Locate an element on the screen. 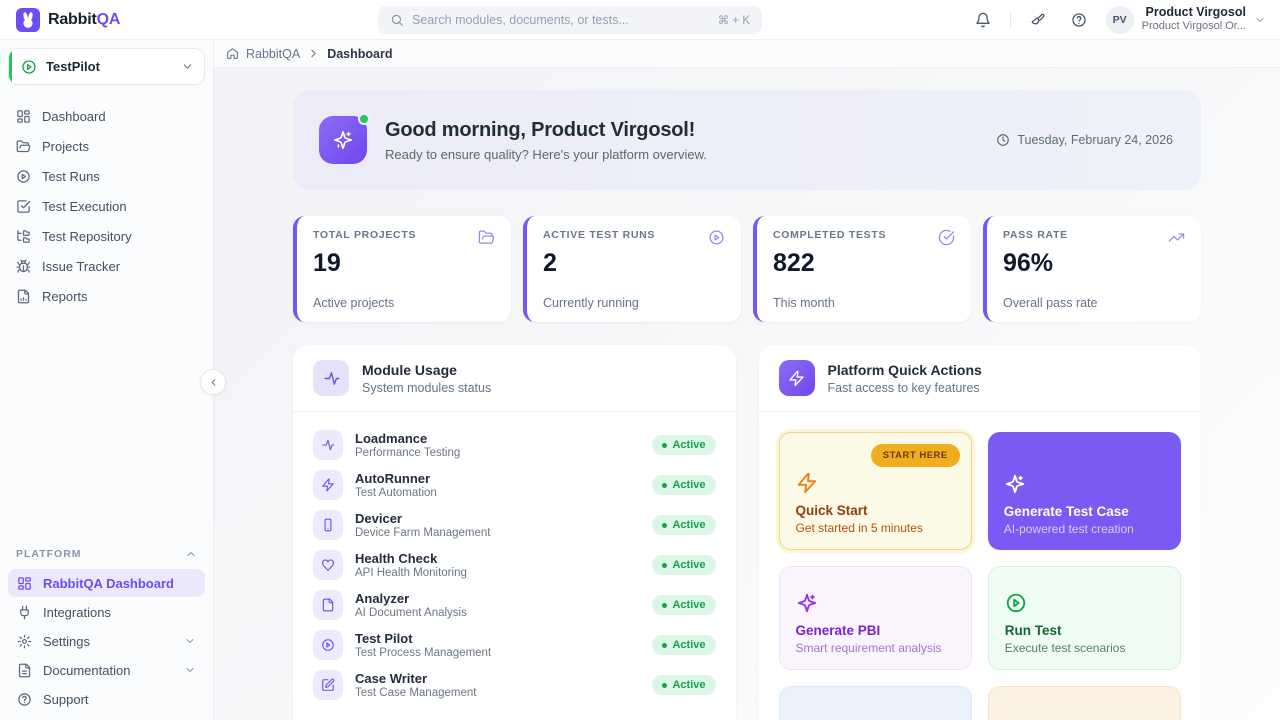 This screenshot has height=720, width=1280. sidebar-item-rabbitqa-dashboard: RabbitQA Dashboard is located at coordinates (106, 583).